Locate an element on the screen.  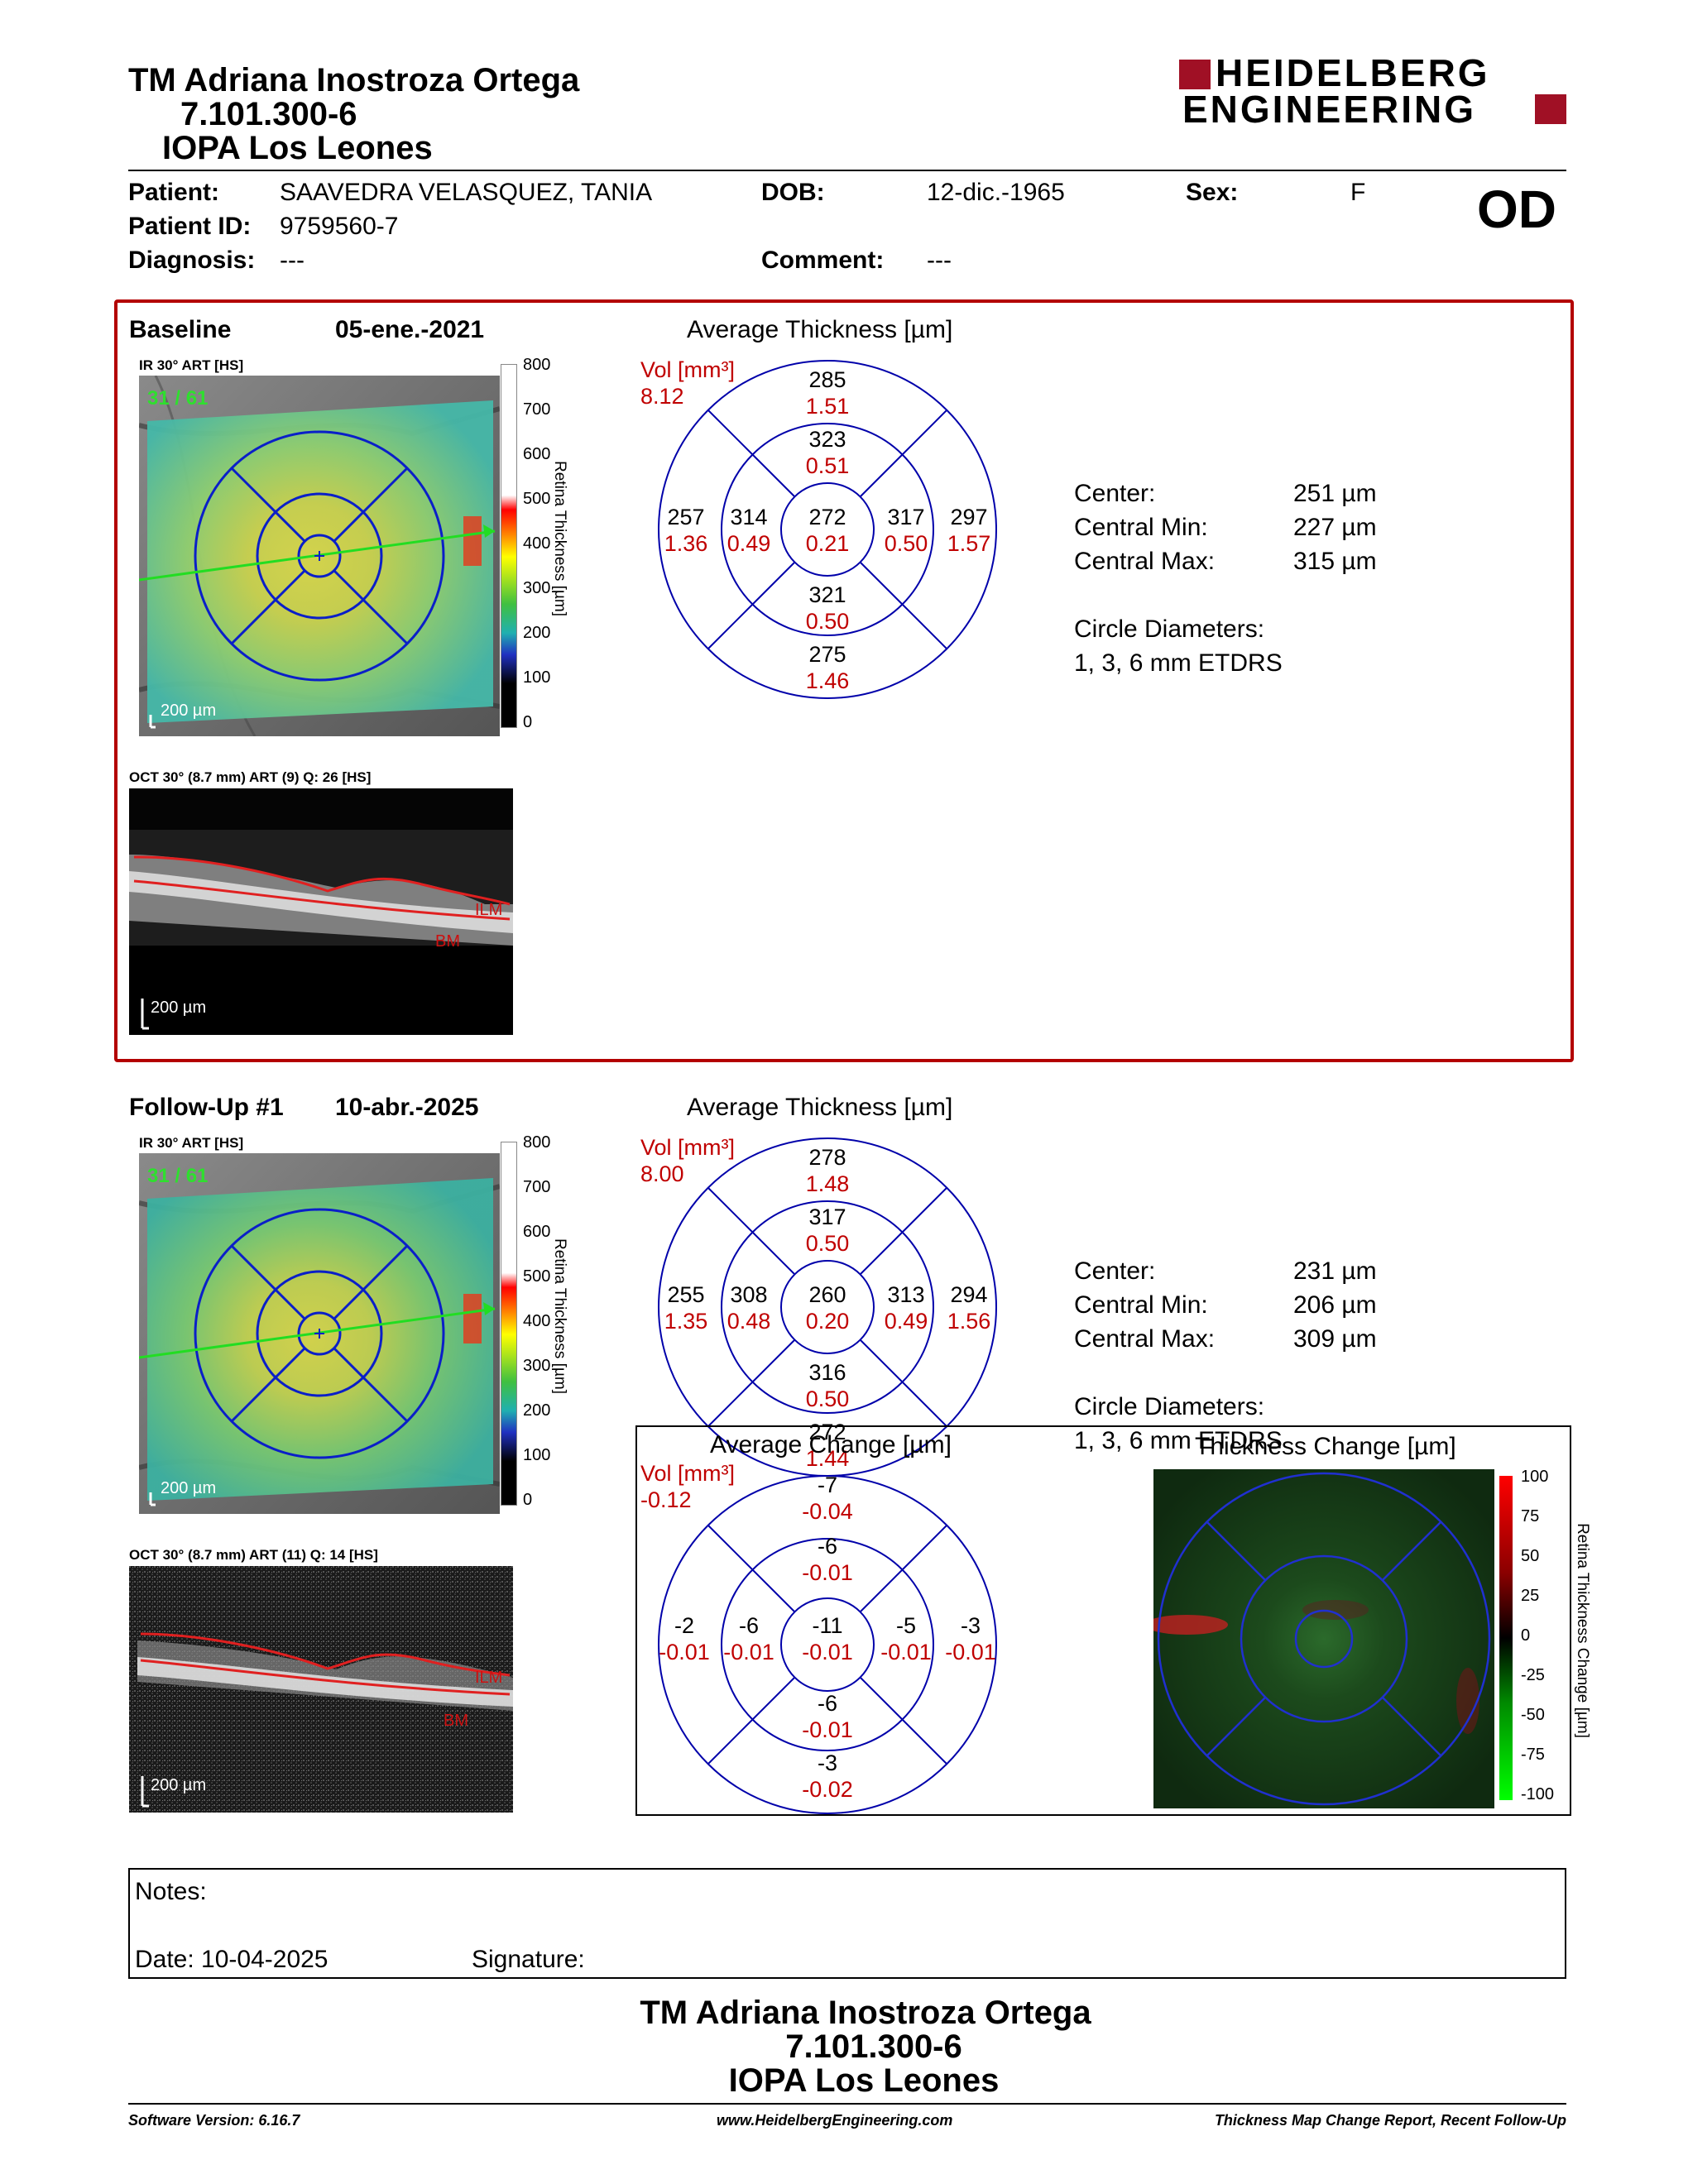
grid-inner-top-thickness: 317 is located at coordinates (827, 1217).